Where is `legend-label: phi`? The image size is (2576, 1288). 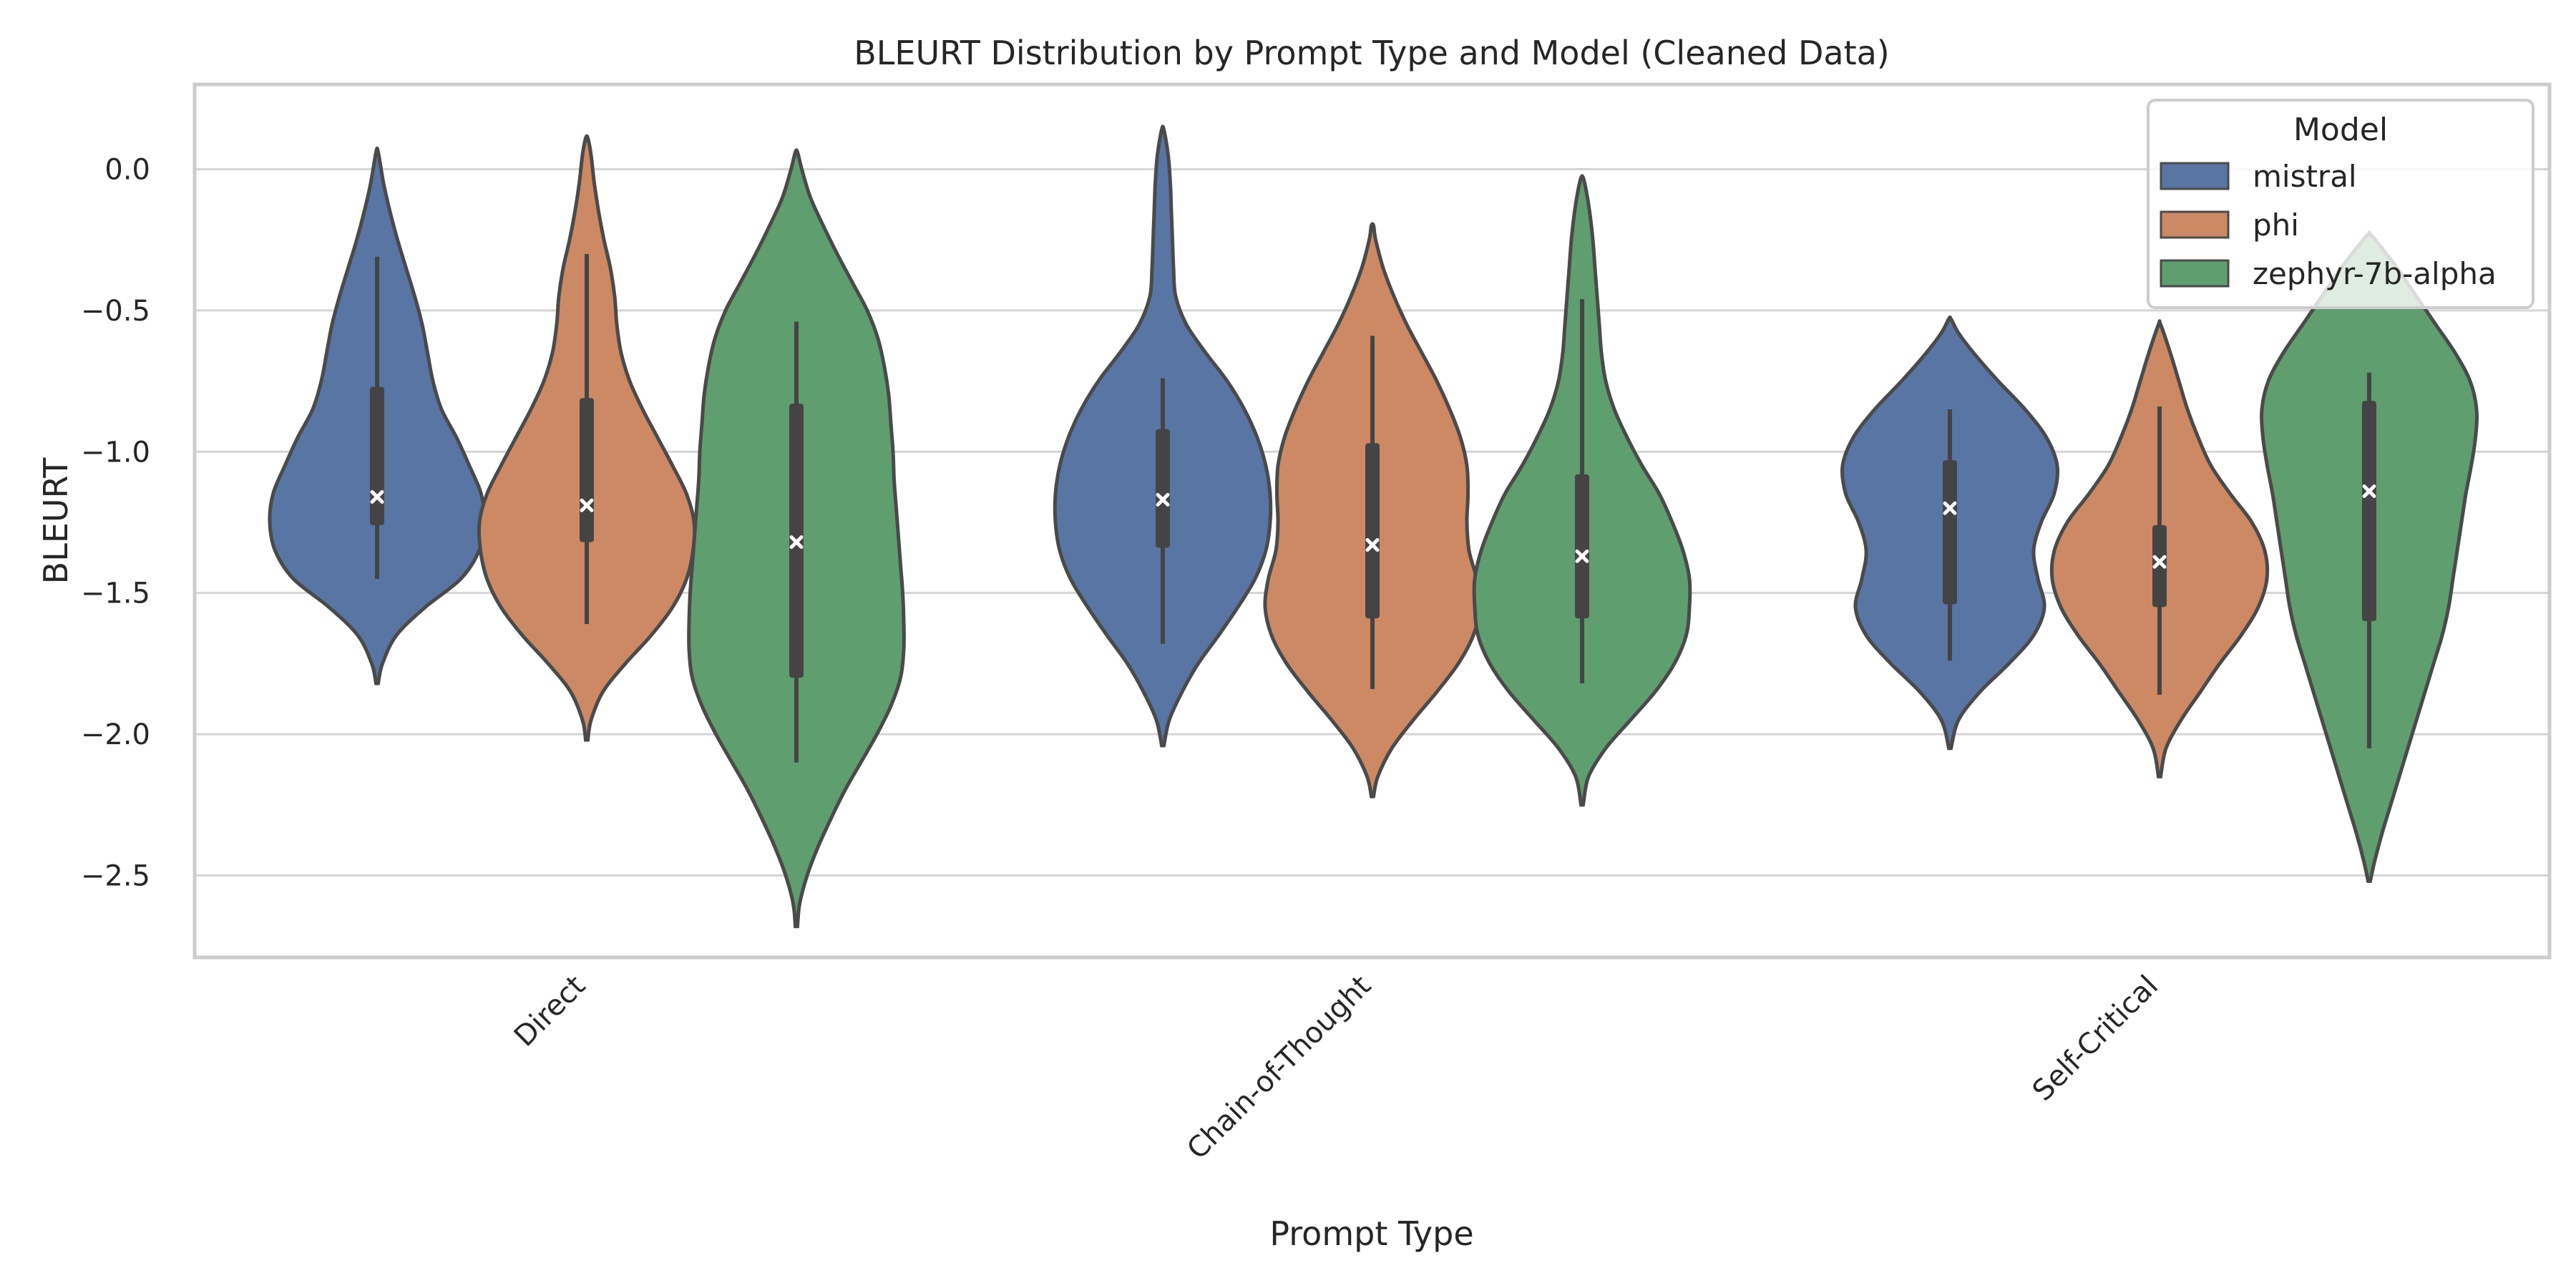 legend-label: phi is located at coordinates (2276, 226).